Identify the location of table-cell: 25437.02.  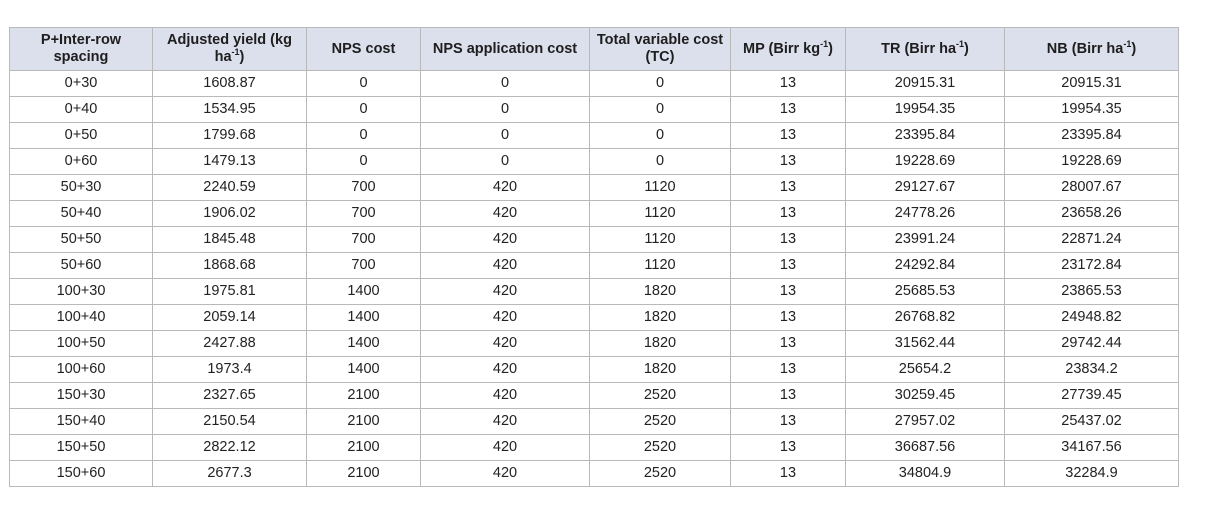
(1091, 421).